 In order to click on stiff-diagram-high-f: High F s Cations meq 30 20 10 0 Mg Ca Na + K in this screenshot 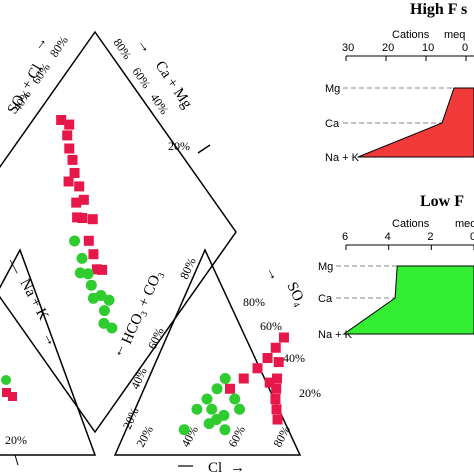, I will do `click(399, 82)`.